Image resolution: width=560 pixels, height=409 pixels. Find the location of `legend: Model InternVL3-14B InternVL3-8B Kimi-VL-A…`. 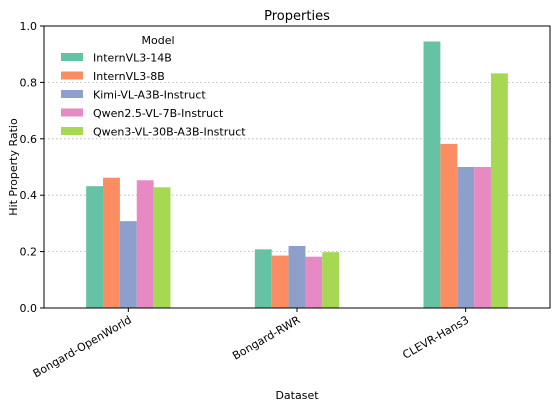

legend: Model InternVL3-14B InternVL3-8B Kimi-VL-A… is located at coordinates (153, 86).